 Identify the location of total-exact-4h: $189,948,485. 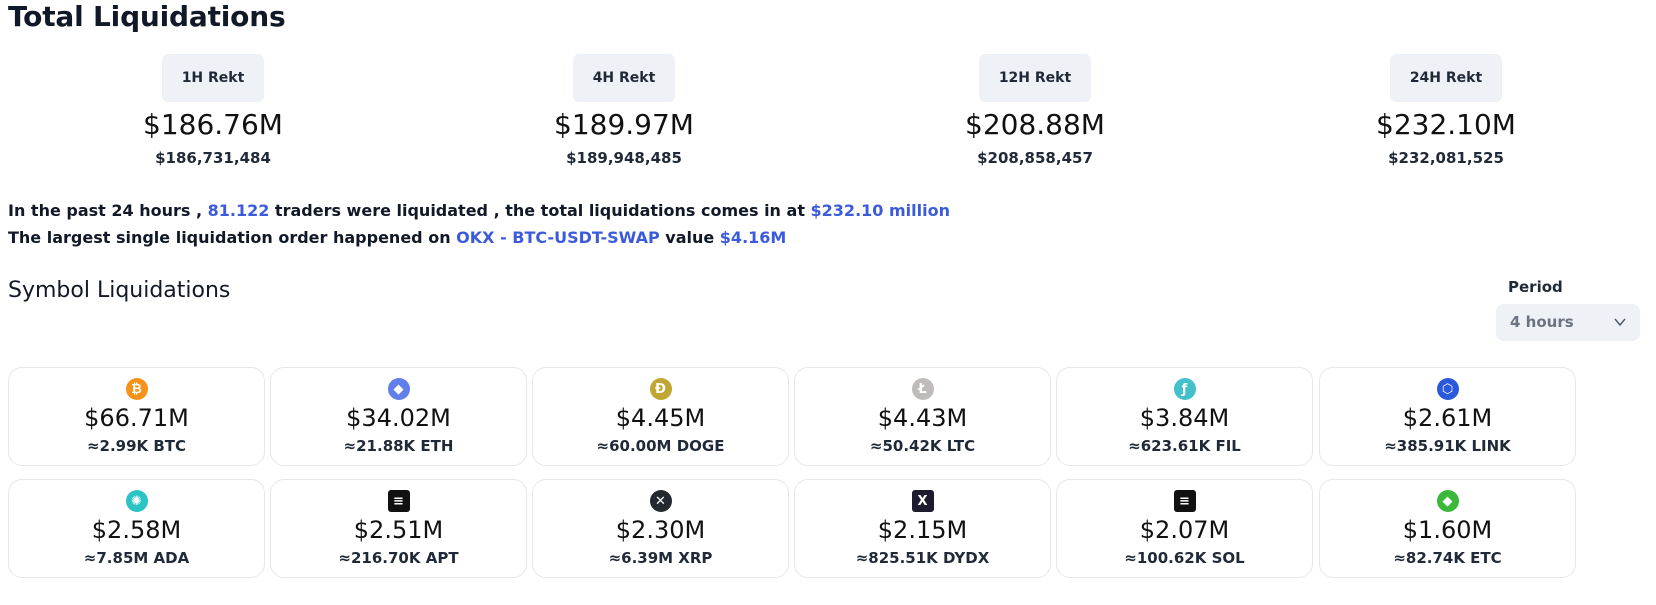
(624, 158).